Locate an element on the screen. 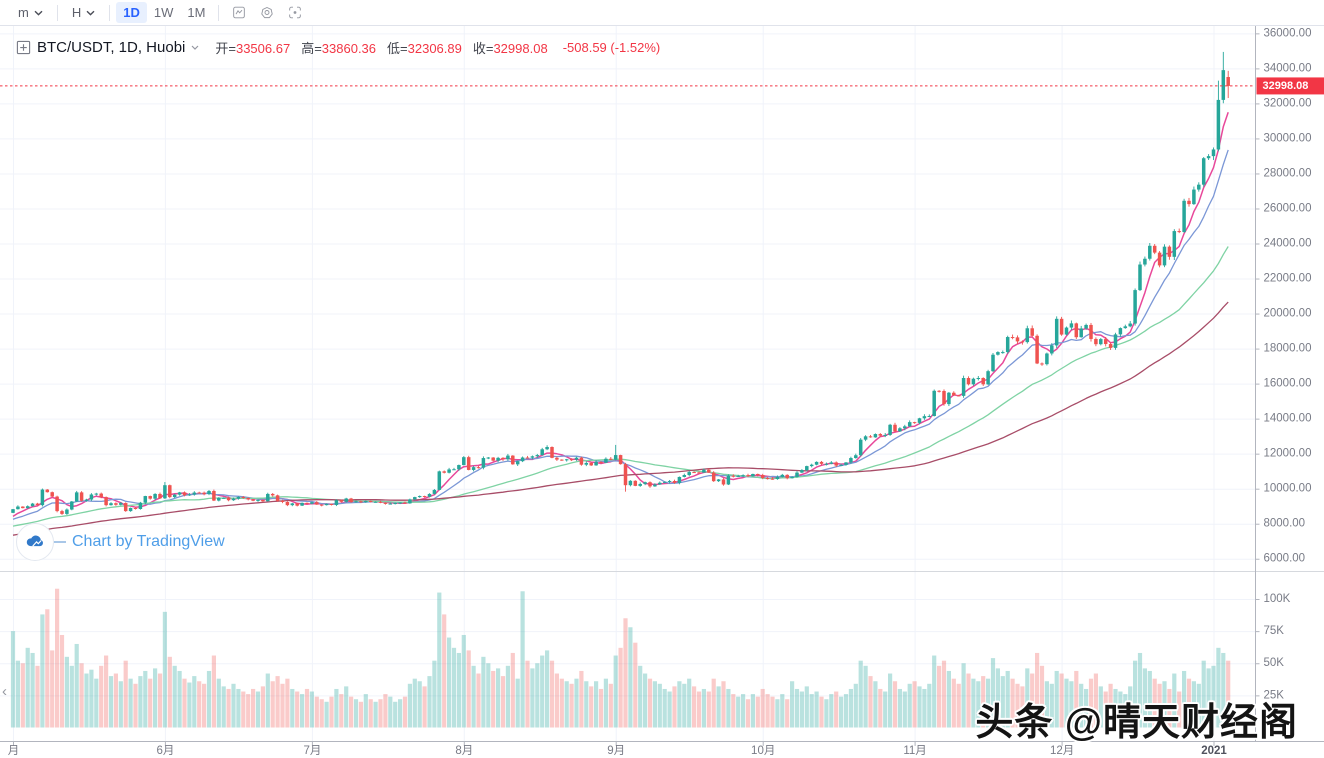 This screenshot has width=1324, height=758. svg-text: 75K is located at coordinates (1274, 631).